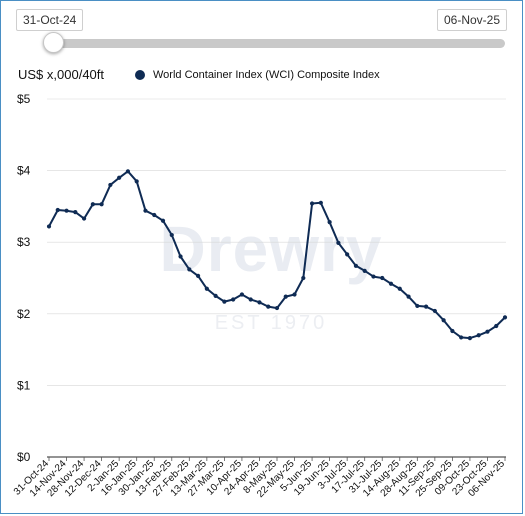  Describe the element at coordinates (24, 457) in the screenshot. I see `y-tick-label: $0` at that location.